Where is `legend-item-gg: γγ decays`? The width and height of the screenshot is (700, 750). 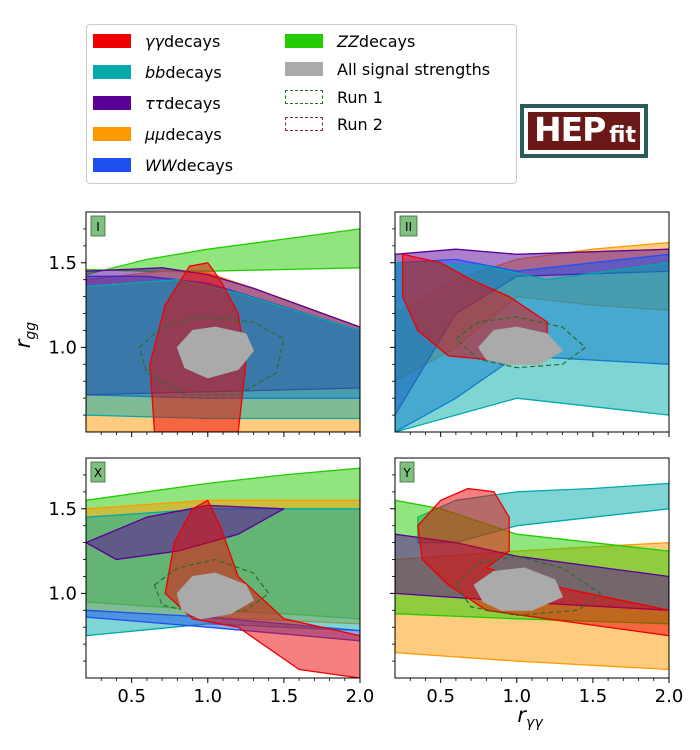
legend-item-gg: γγ decays is located at coordinates (156, 41).